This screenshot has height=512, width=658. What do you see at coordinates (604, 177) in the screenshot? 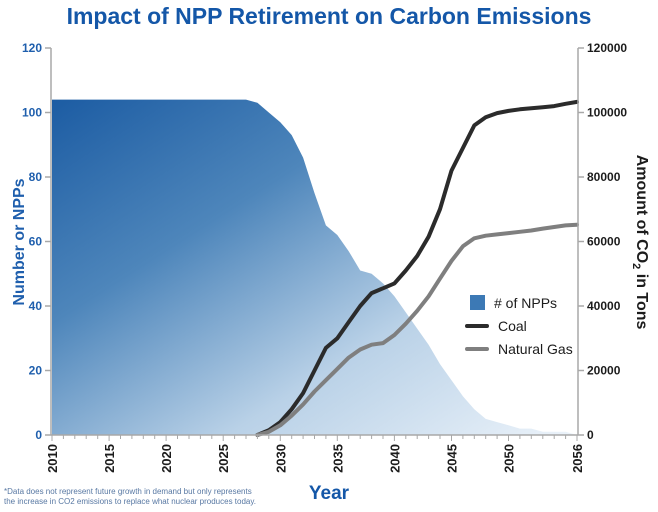
I see `svg-text: 80000` at bounding box center [604, 177].